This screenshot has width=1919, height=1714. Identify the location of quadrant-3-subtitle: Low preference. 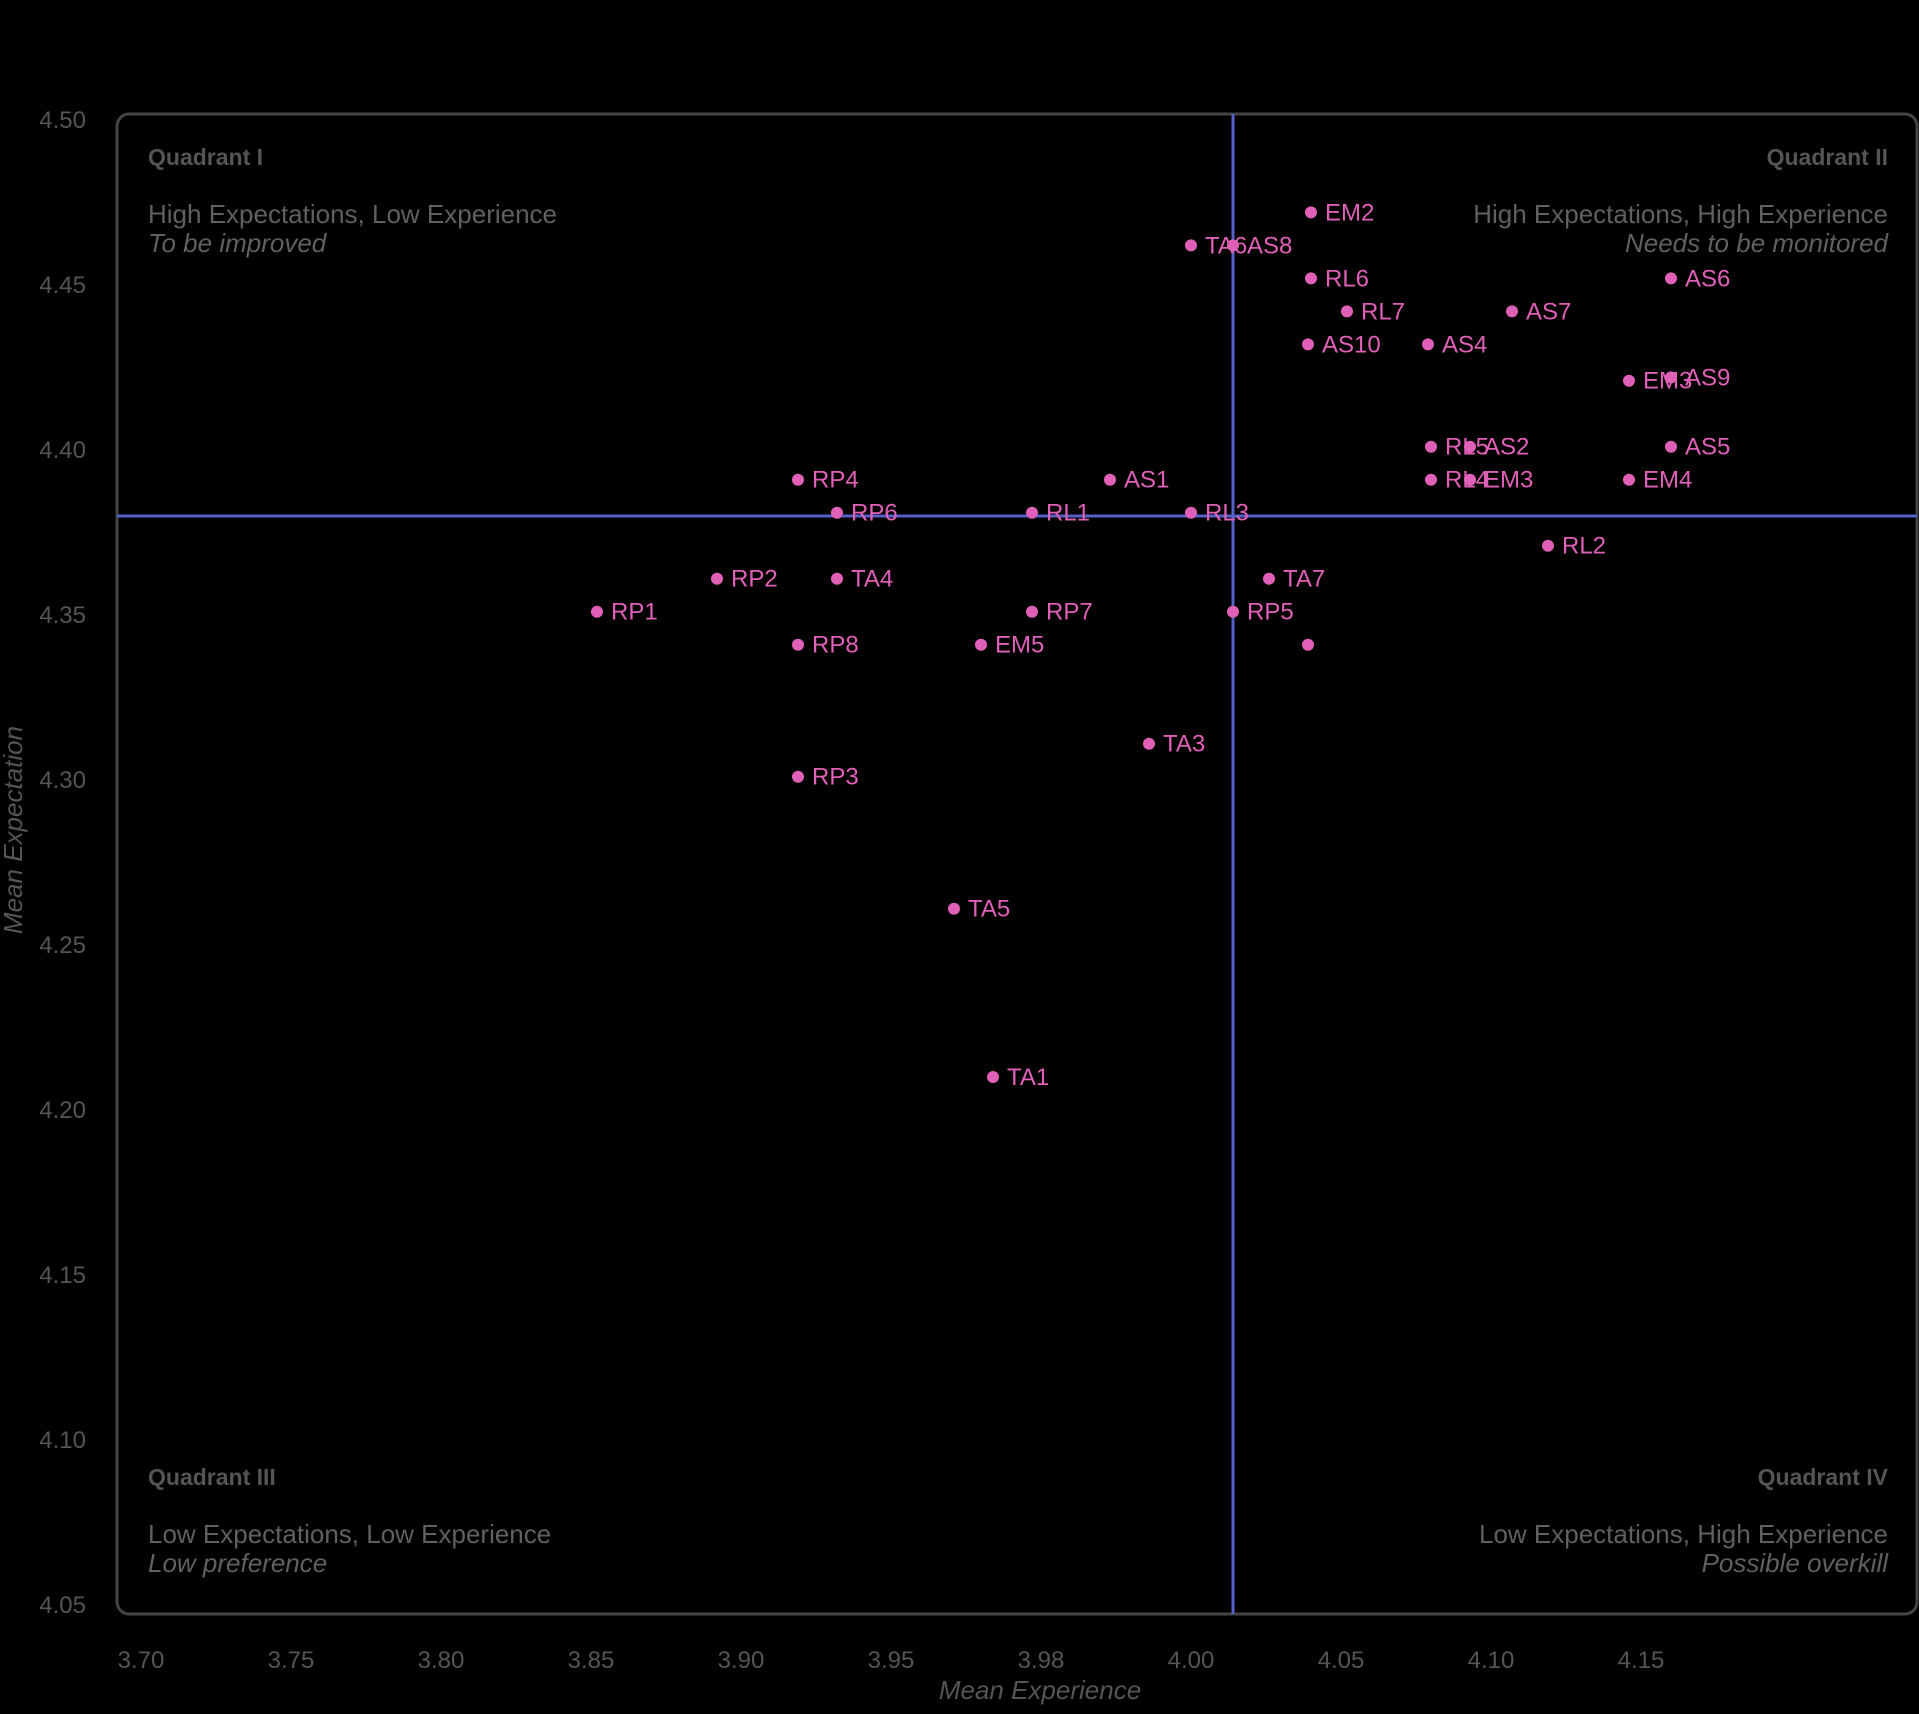
(237, 1563).